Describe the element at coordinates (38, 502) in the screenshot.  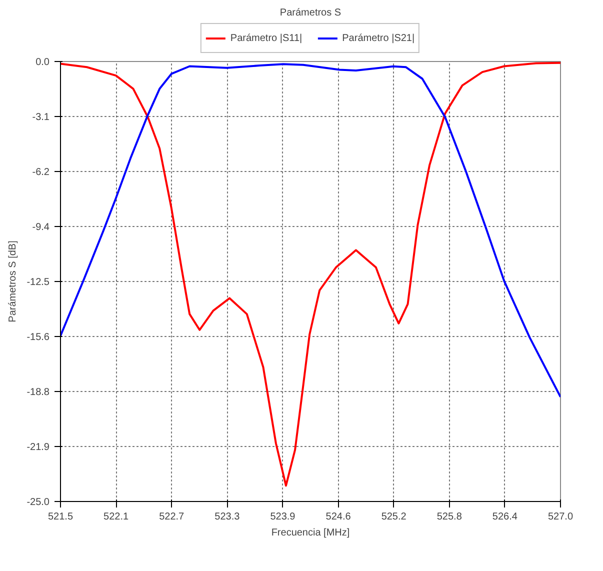
I see `y-tick-label: -25.0` at that location.